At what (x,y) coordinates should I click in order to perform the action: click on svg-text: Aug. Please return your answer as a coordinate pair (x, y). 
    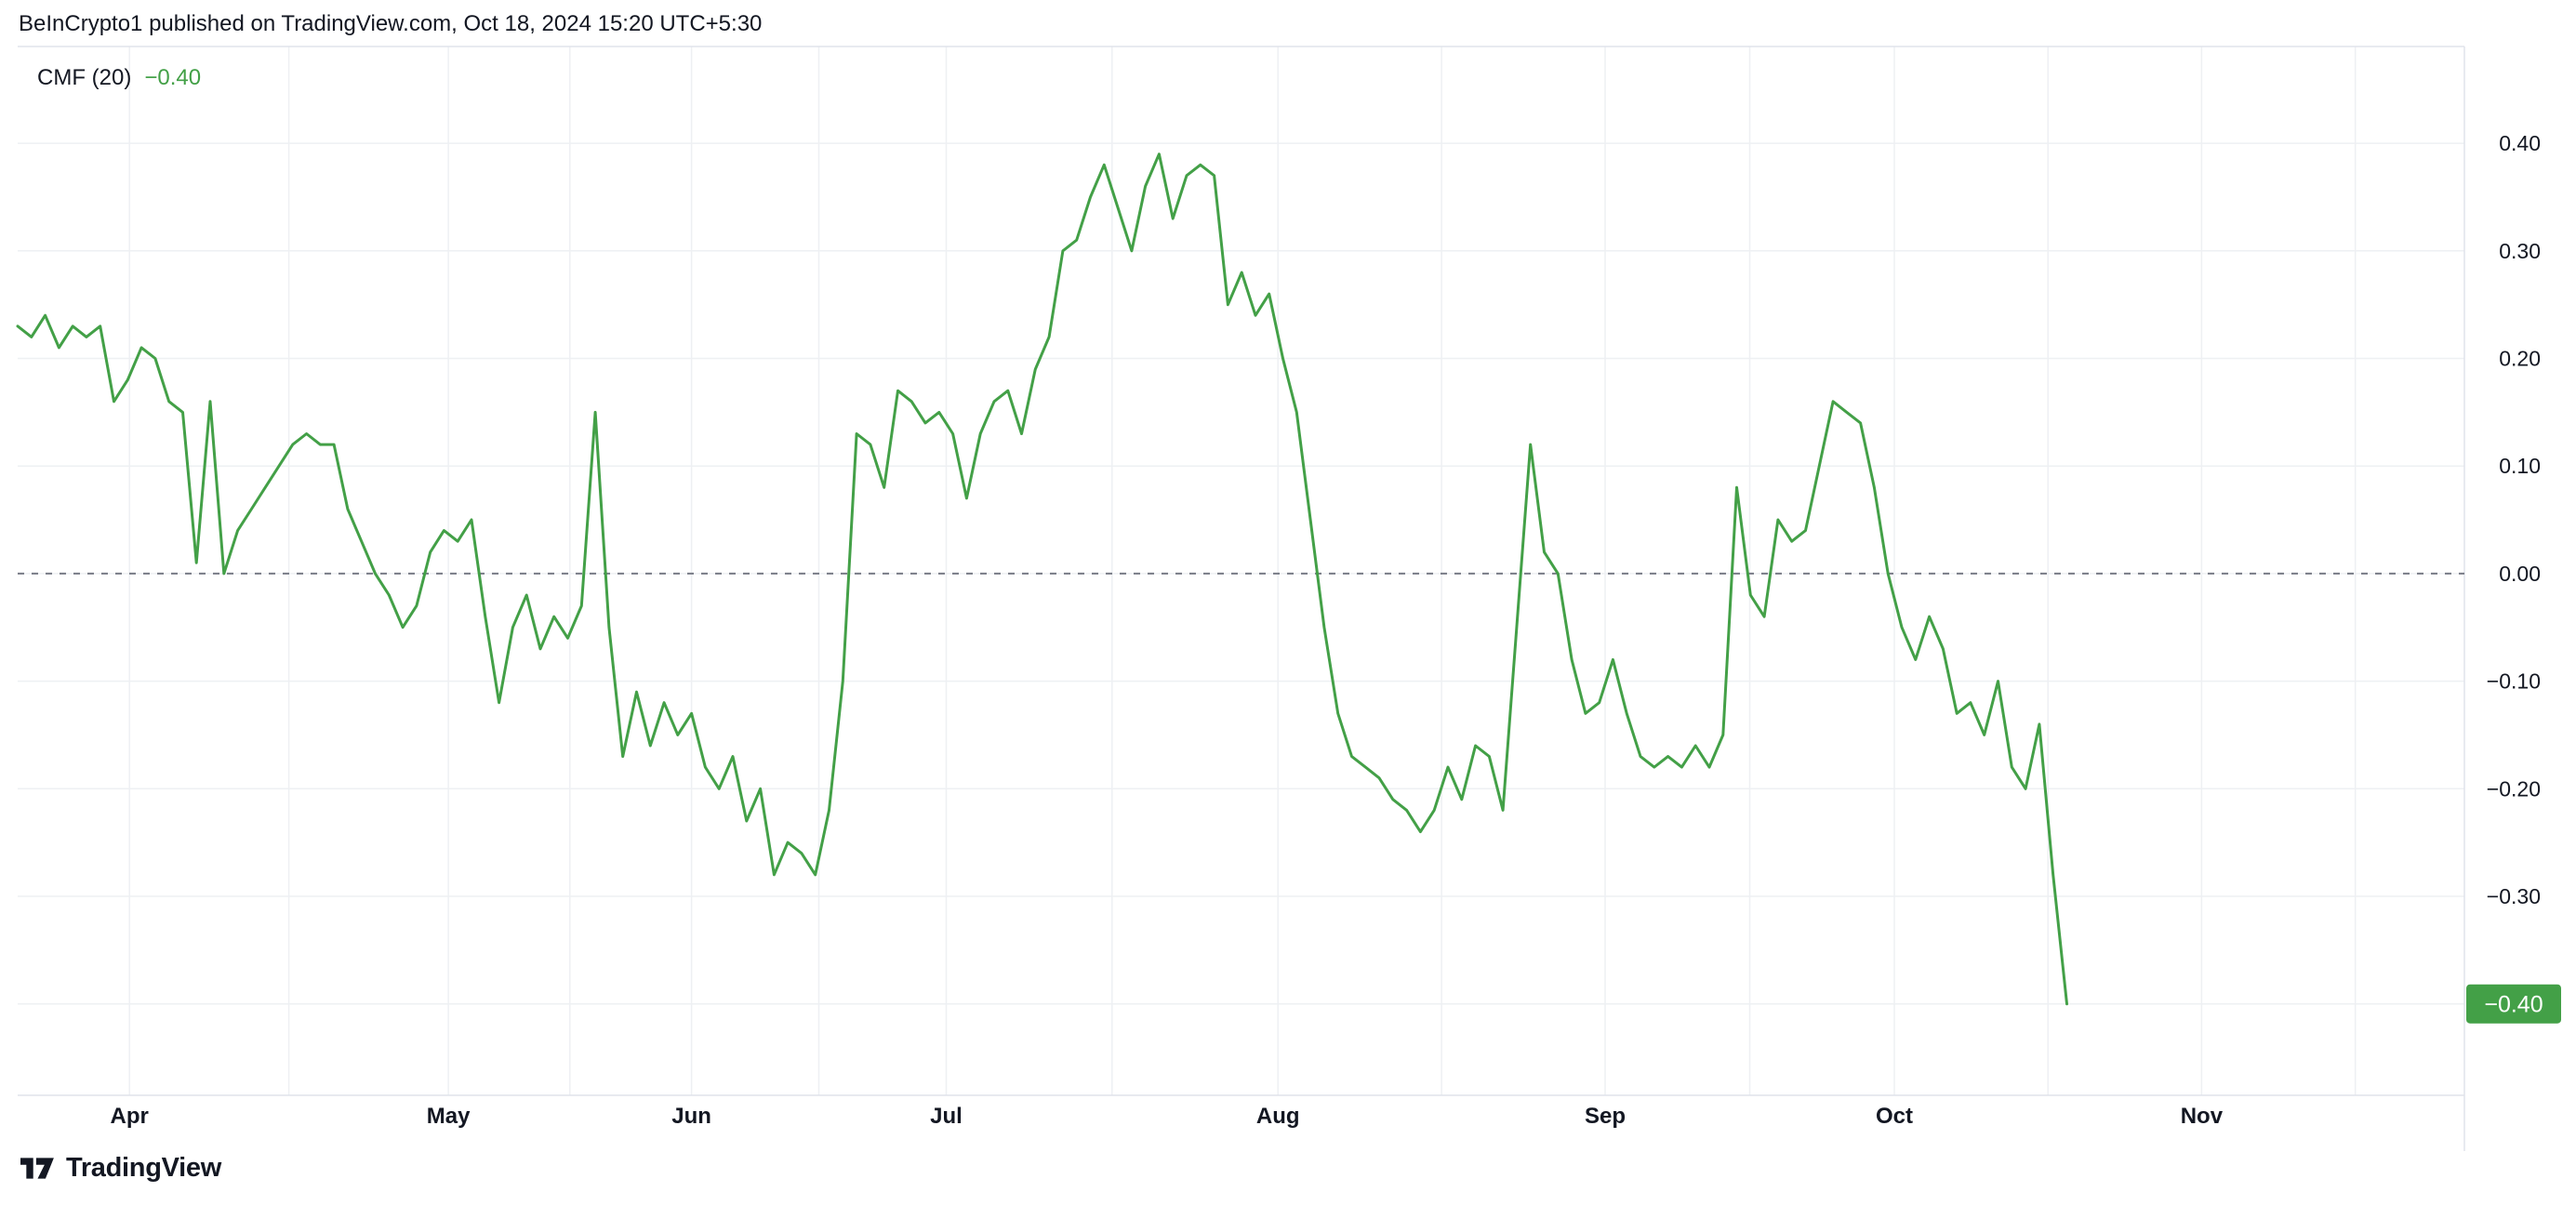
    Looking at the image, I should click on (1278, 1116).